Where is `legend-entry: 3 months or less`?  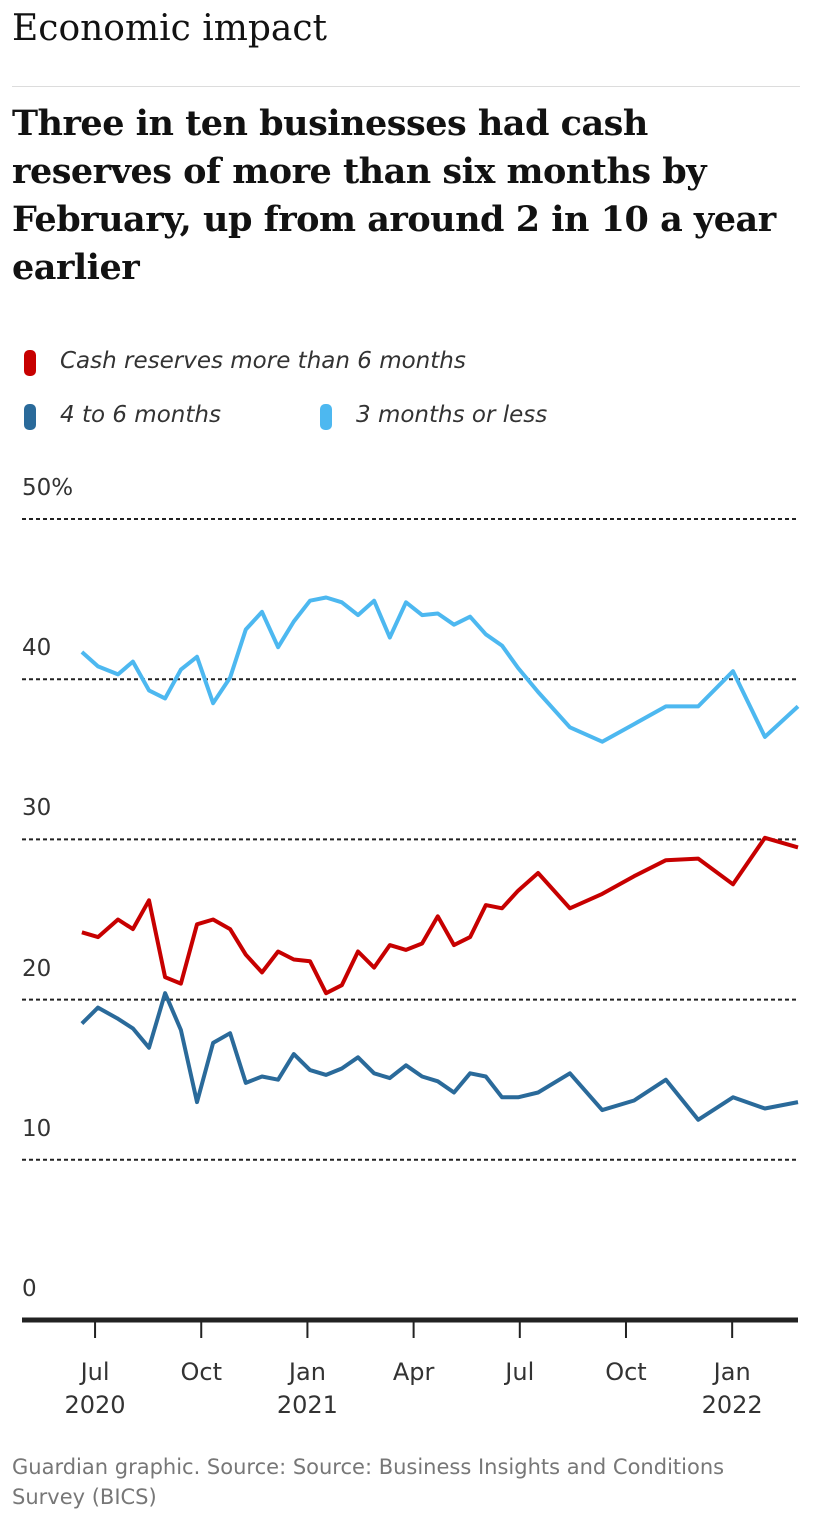
legend-entry: 3 months or less is located at coordinates (433, 416).